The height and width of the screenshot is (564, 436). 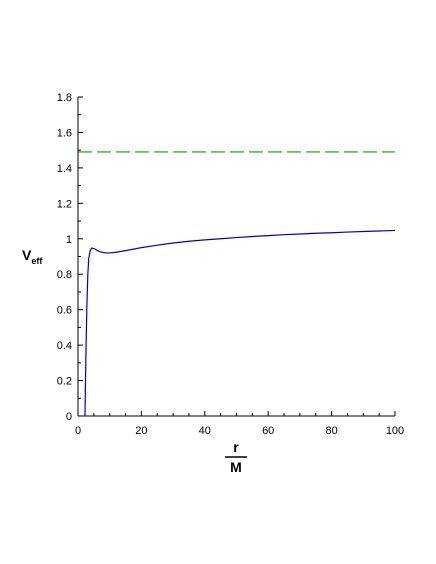 I want to click on x-tick-label: 40, so click(x=205, y=431).